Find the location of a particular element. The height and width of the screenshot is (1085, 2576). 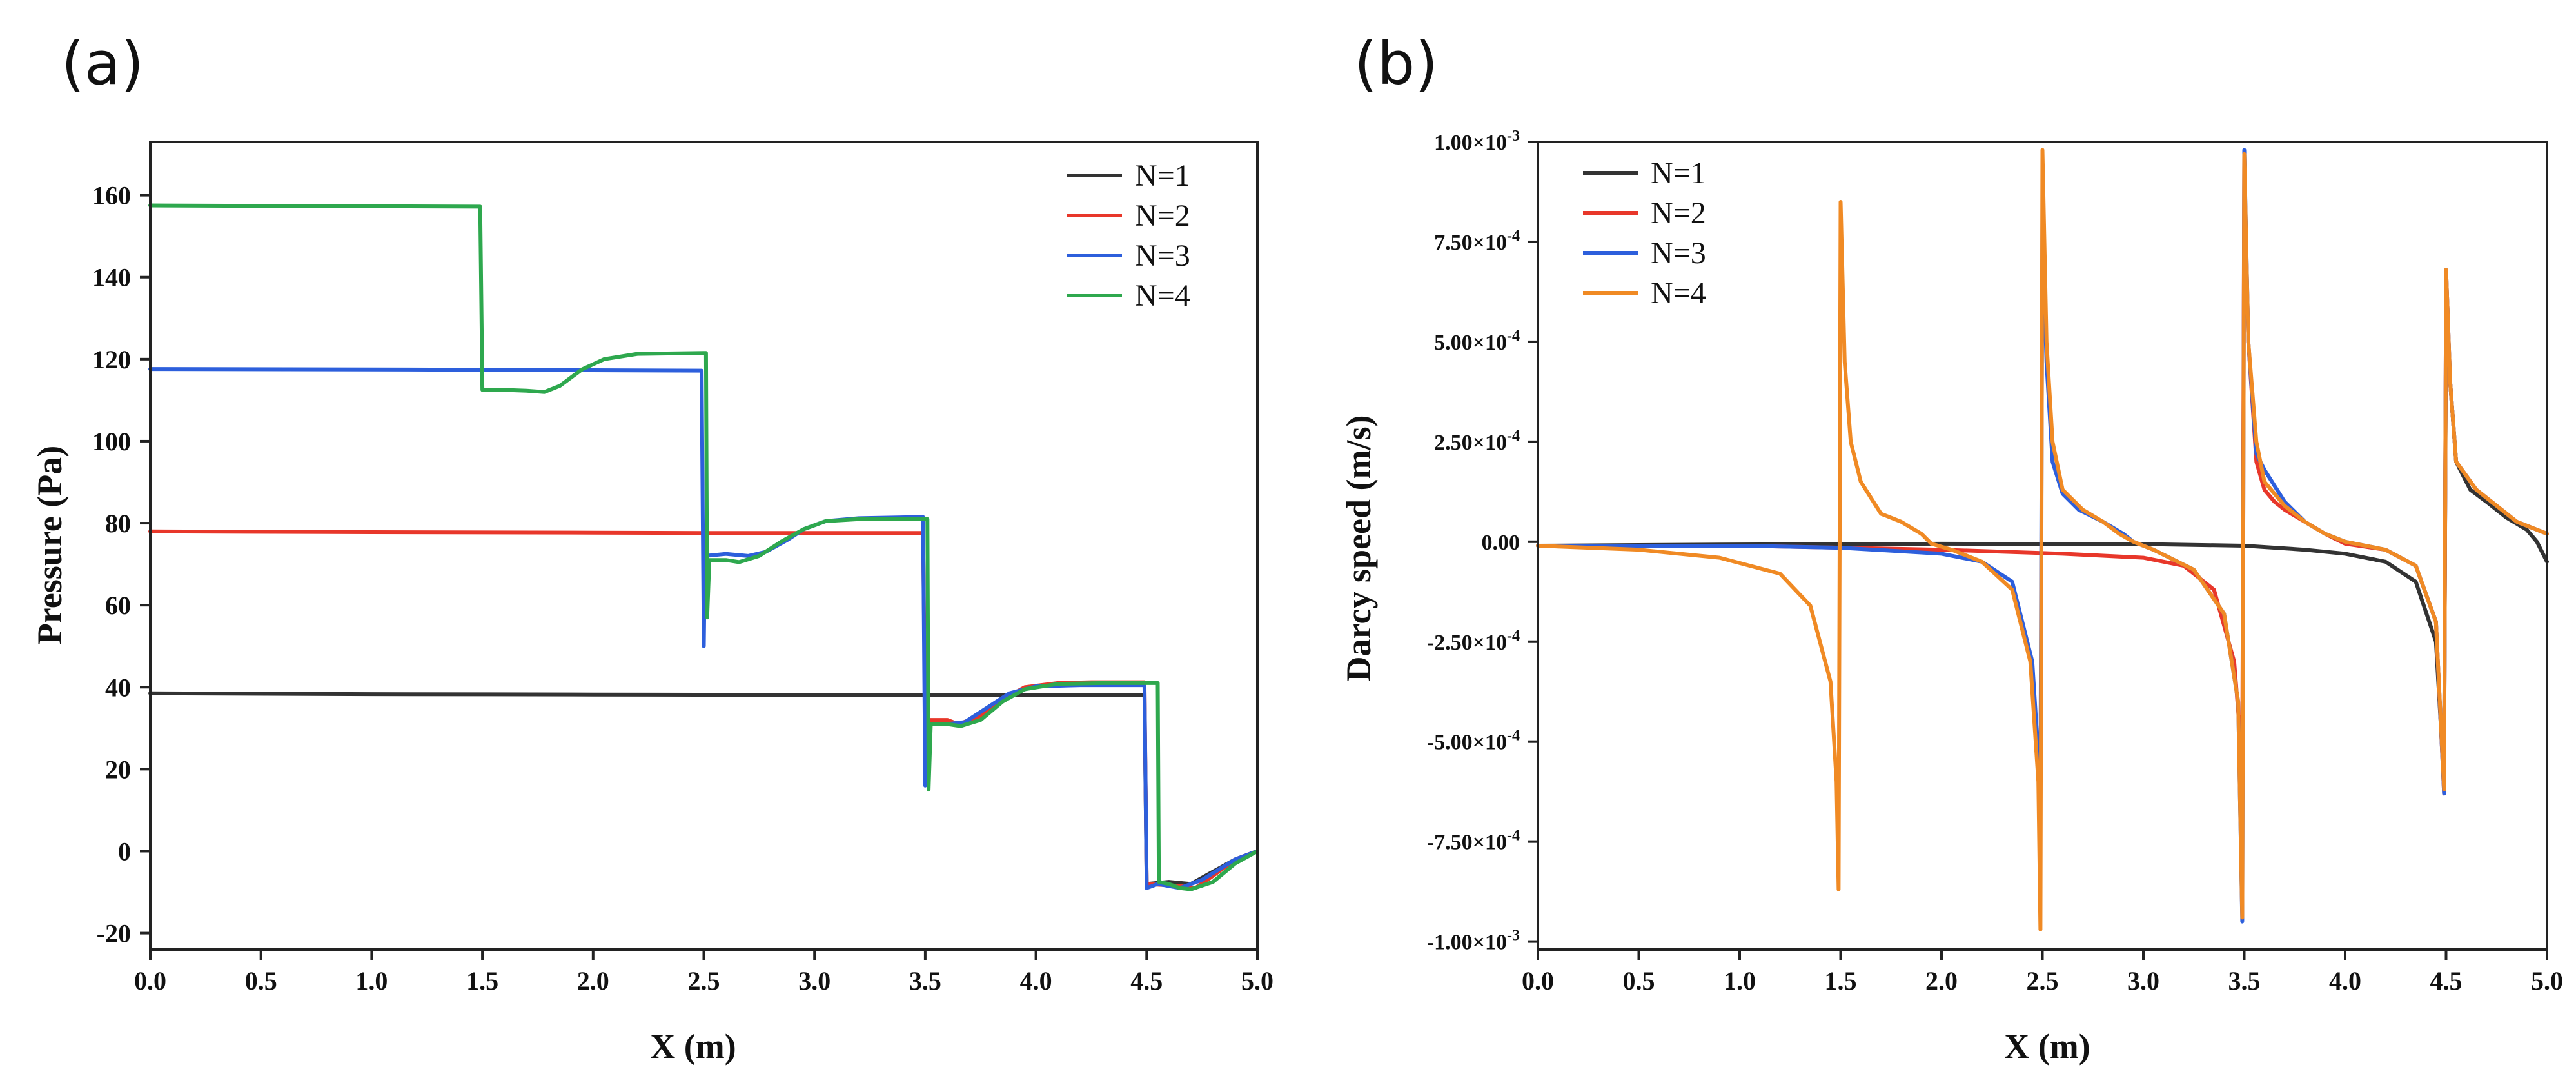

panel-a-legend-label-2: N=2 is located at coordinates (1162, 216).